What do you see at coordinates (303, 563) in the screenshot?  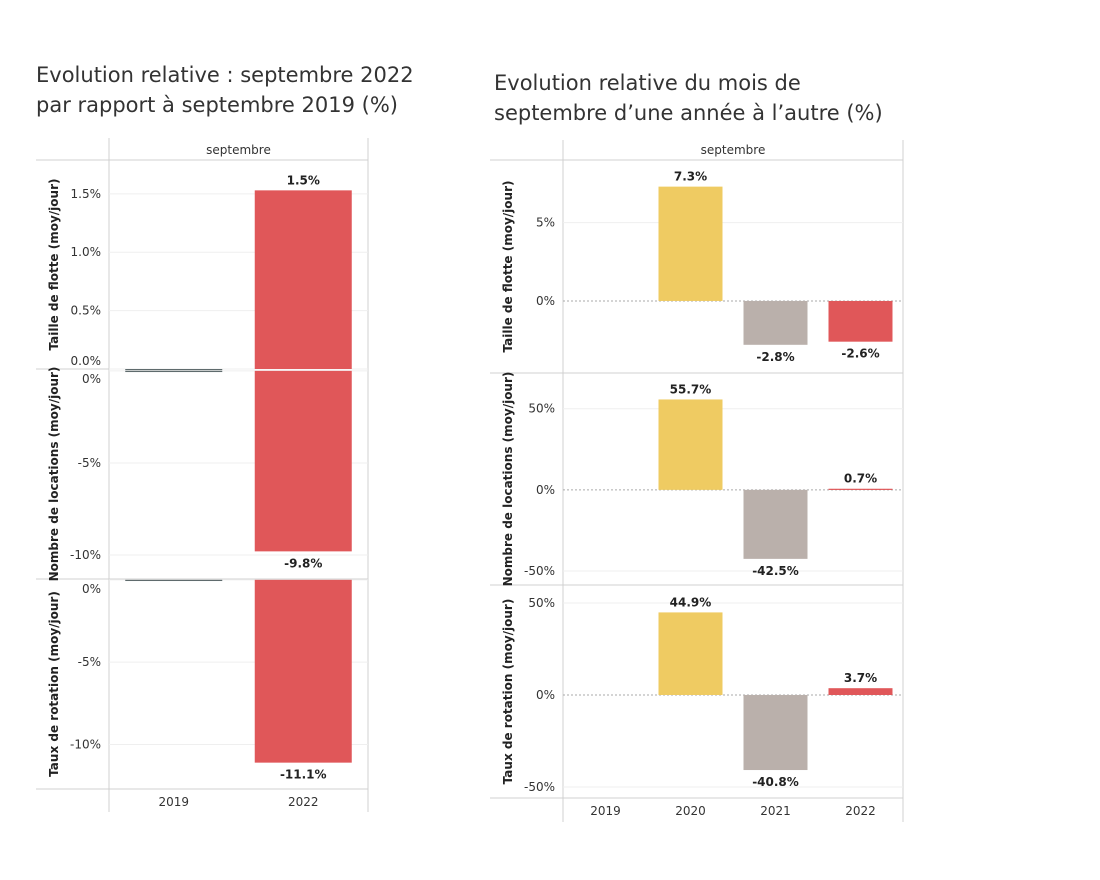 I see `data-label: -9.8%` at bounding box center [303, 563].